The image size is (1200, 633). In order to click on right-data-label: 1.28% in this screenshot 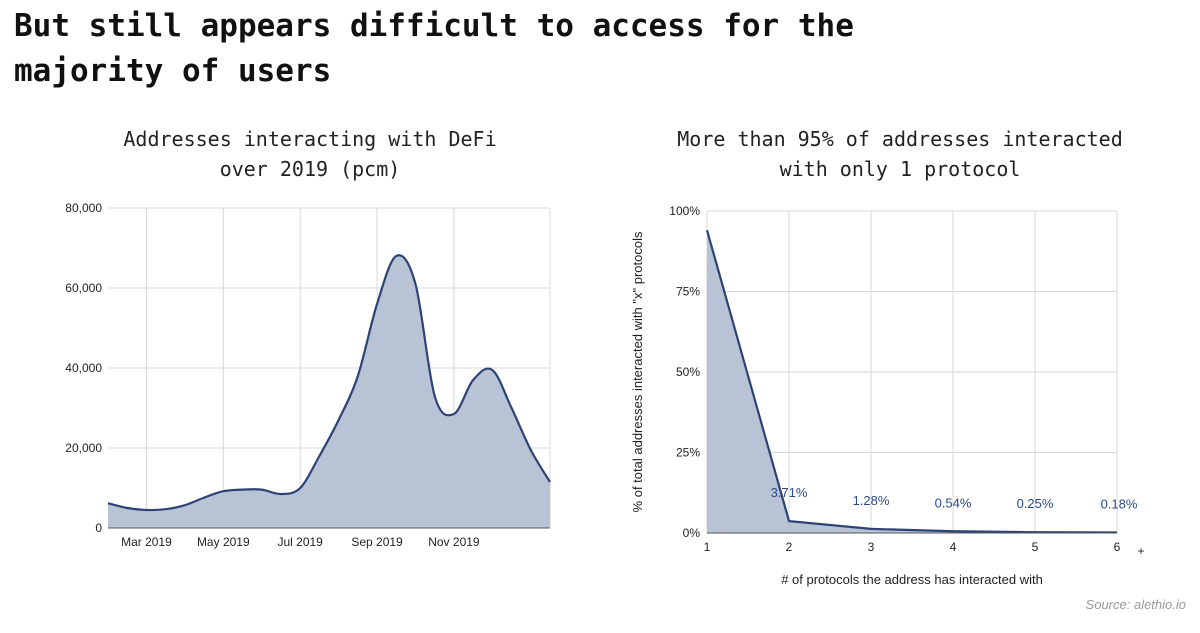, I will do `click(871, 500)`.